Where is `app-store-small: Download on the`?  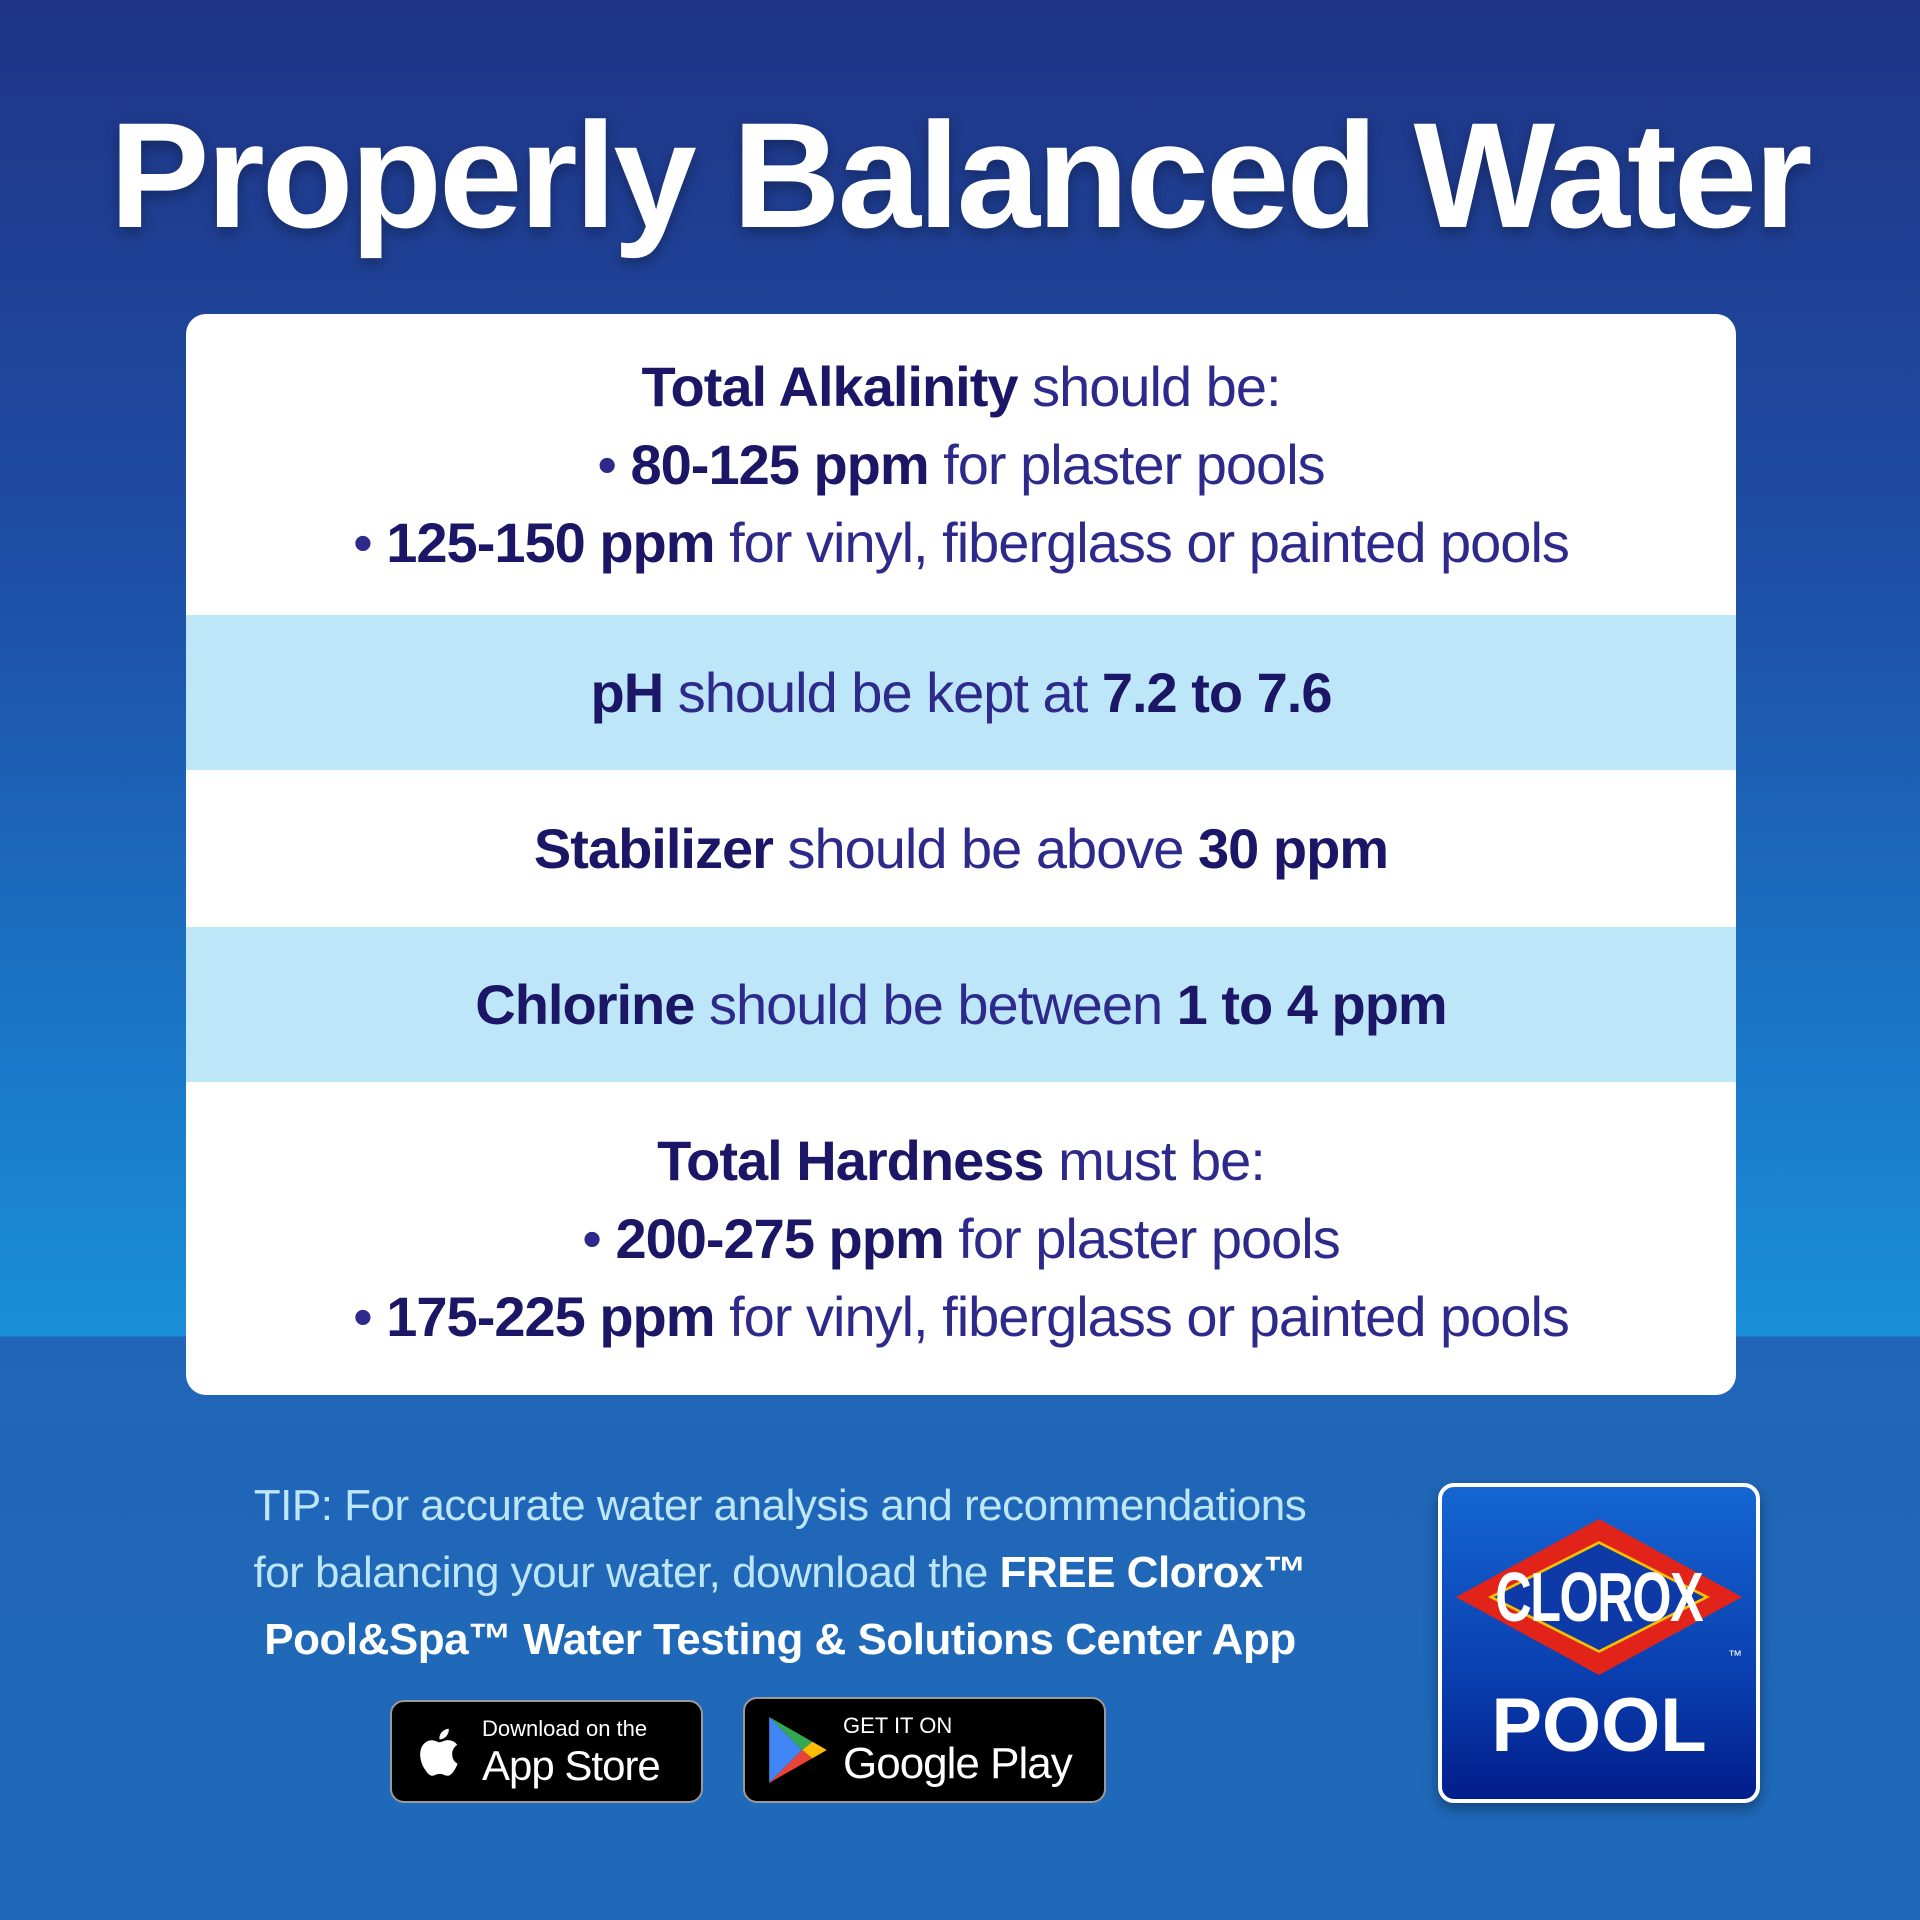 app-store-small: Download on the is located at coordinates (565, 1728).